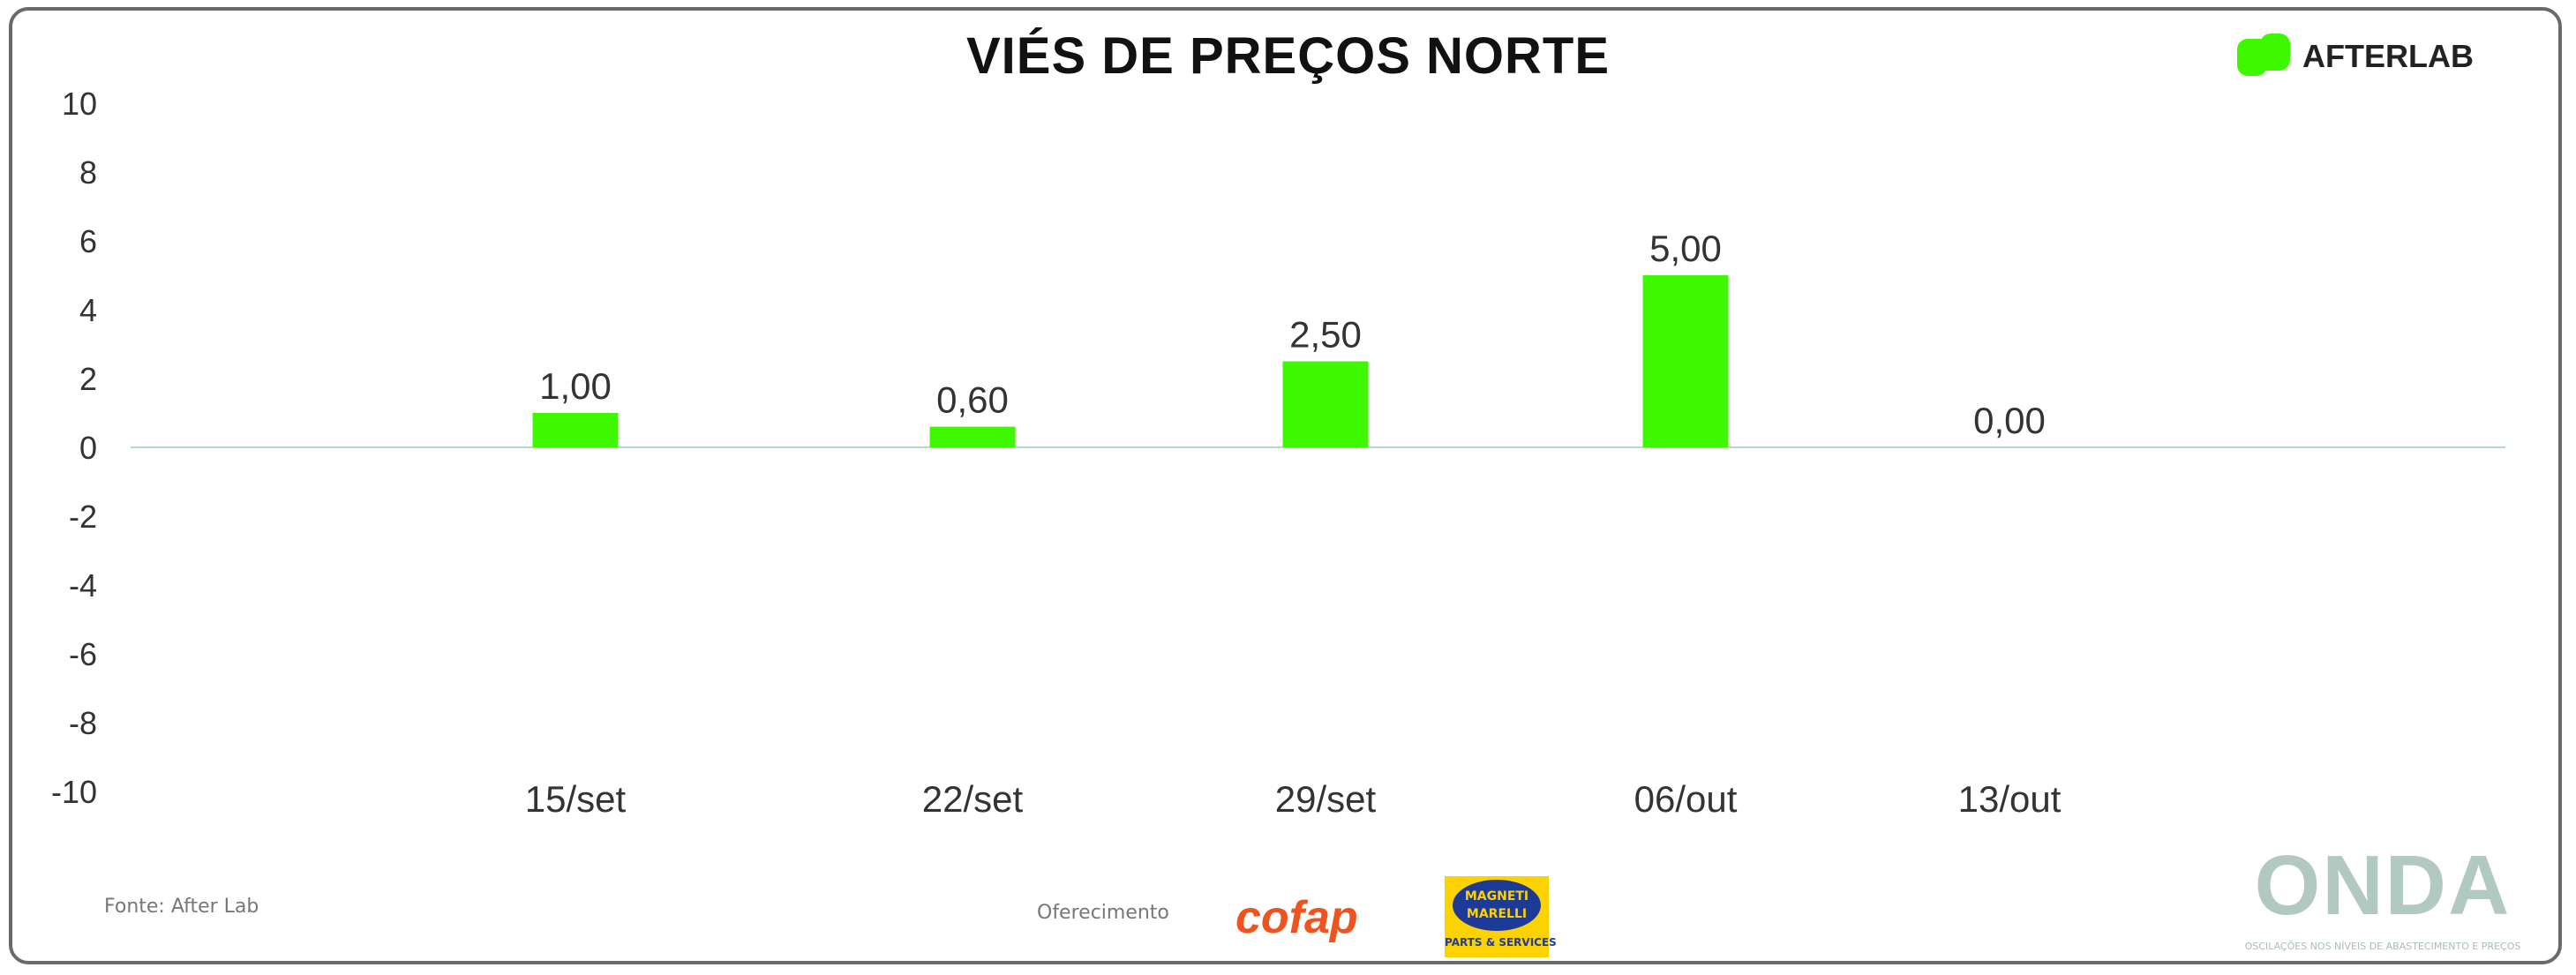 Image resolution: width=2576 pixels, height=975 pixels. Describe the element at coordinates (88, 241) in the screenshot. I see `y-tick-label: 6` at that location.